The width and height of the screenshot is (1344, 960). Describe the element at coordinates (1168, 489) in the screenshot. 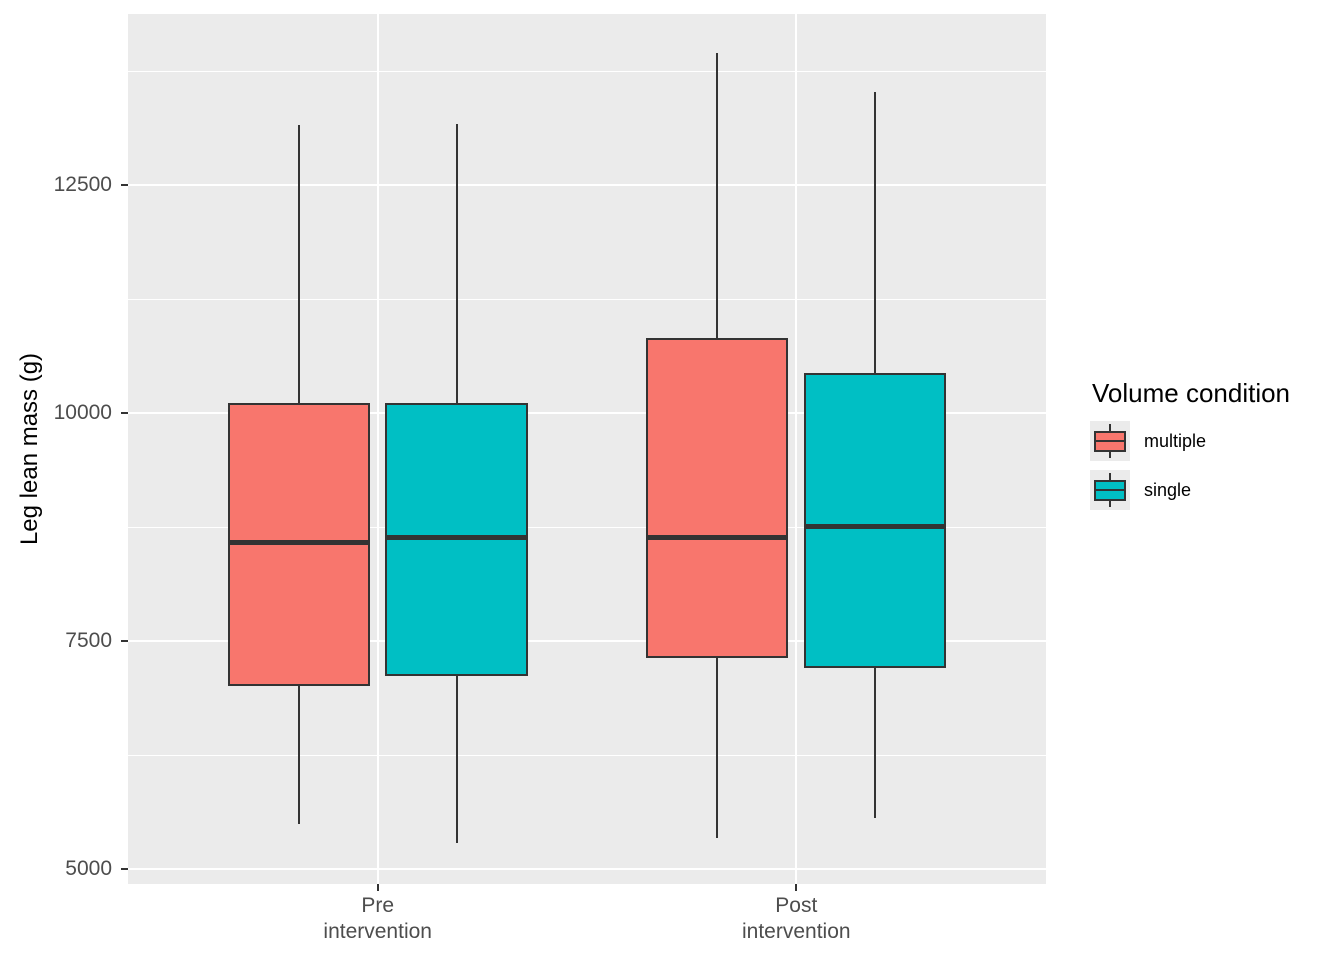

I see `legend-label: single` at that location.